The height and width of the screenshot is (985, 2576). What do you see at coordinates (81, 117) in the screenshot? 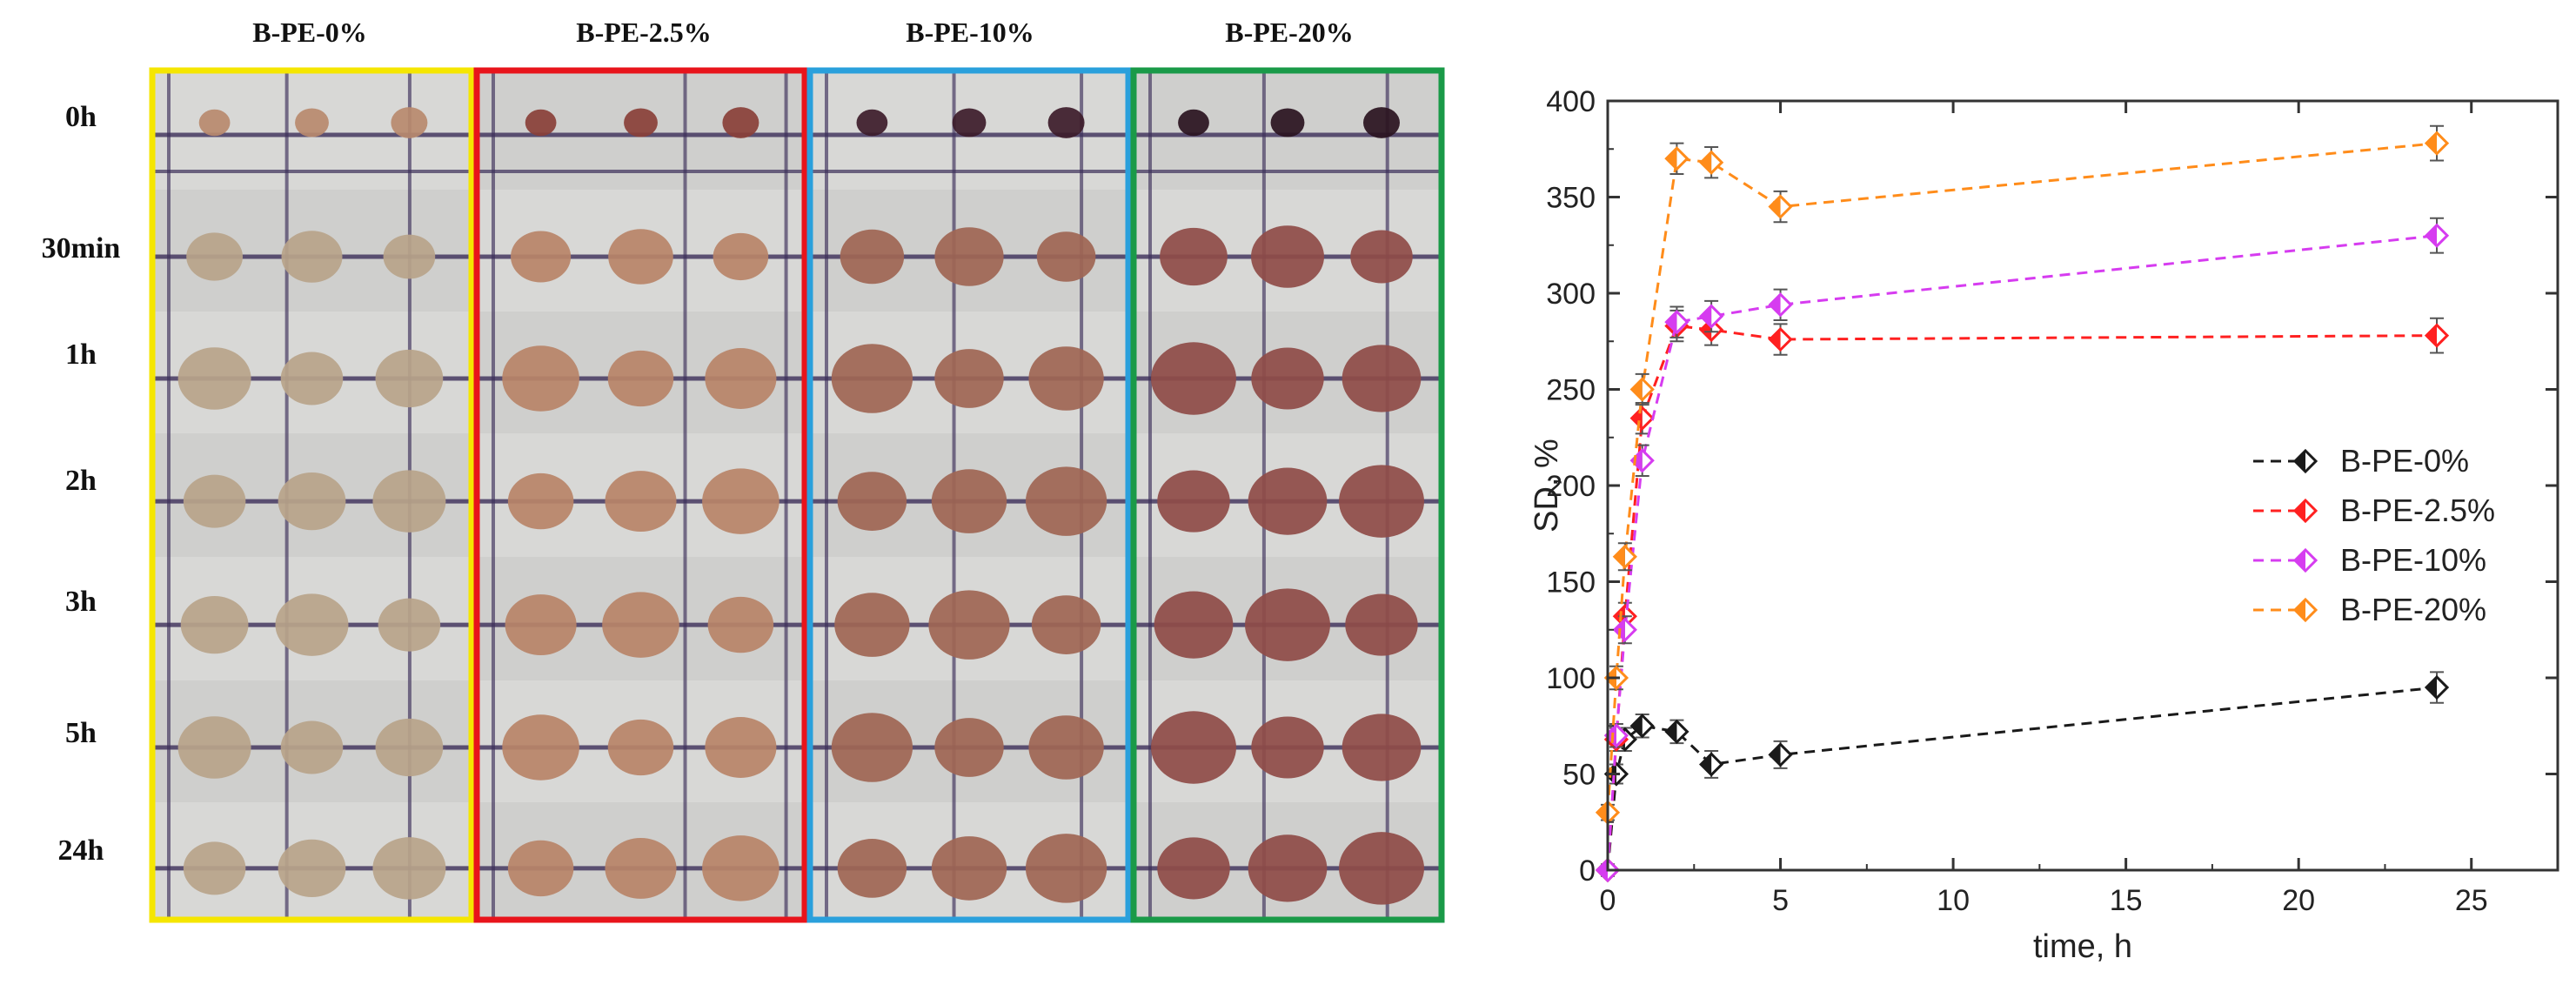
I see `row-label: 0h` at bounding box center [81, 117].